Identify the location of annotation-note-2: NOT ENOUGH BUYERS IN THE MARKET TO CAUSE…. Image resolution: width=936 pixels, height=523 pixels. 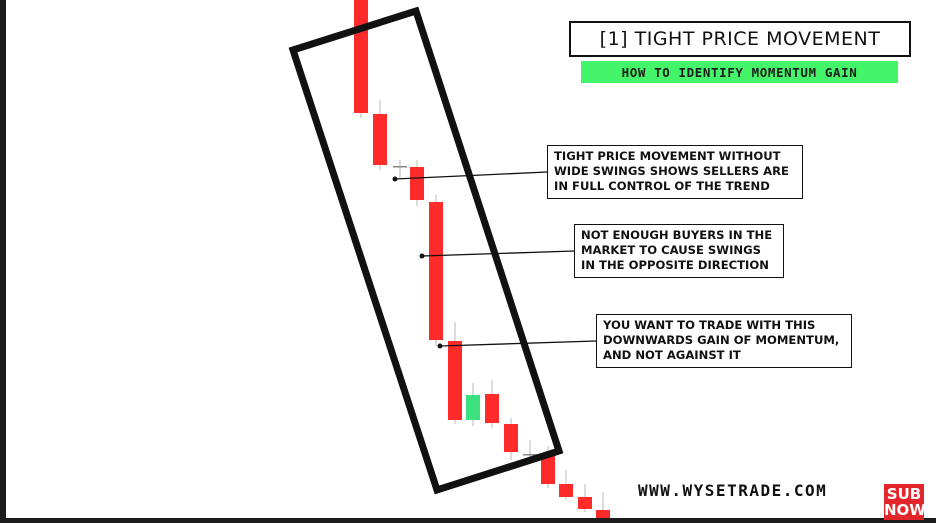
(679, 251).